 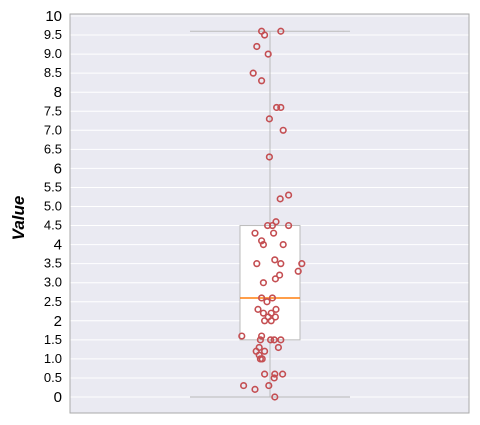 What do you see at coordinates (53, 148) in the screenshot?
I see `y-tick-label: 6.5` at bounding box center [53, 148].